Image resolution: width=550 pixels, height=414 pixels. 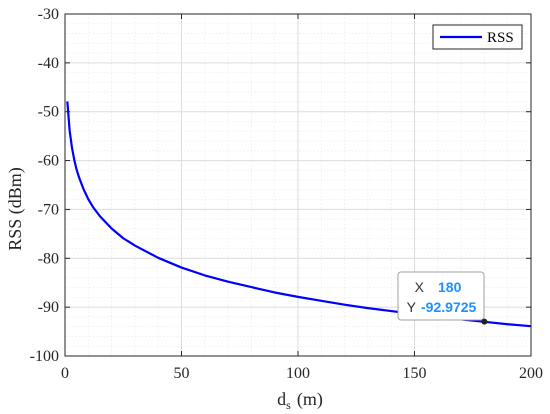 I want to click on y-tick-label: -90, so click(x=48, y=307).